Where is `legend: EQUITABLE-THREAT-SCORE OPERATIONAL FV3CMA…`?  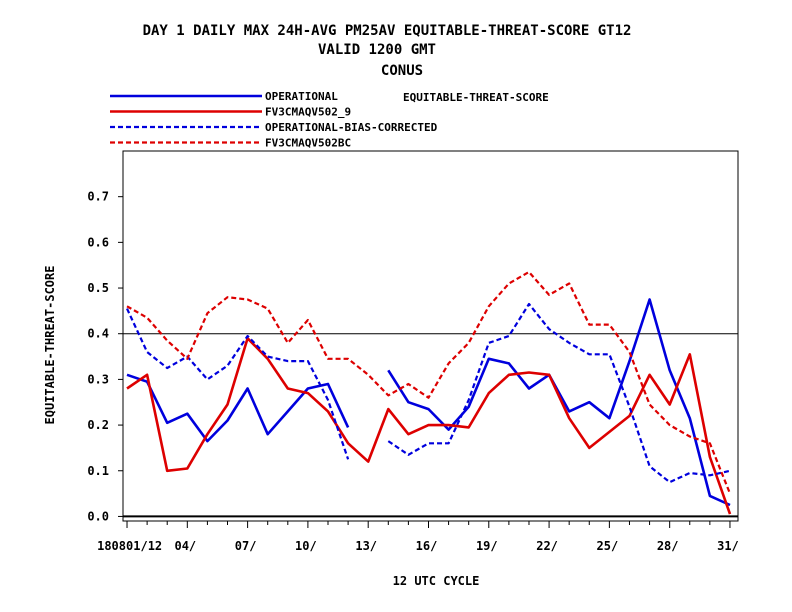
legend: EQUITABLE-THREAT-SCORE OPERATIONAL FV3CMA… is located at coordinates (329, 120).